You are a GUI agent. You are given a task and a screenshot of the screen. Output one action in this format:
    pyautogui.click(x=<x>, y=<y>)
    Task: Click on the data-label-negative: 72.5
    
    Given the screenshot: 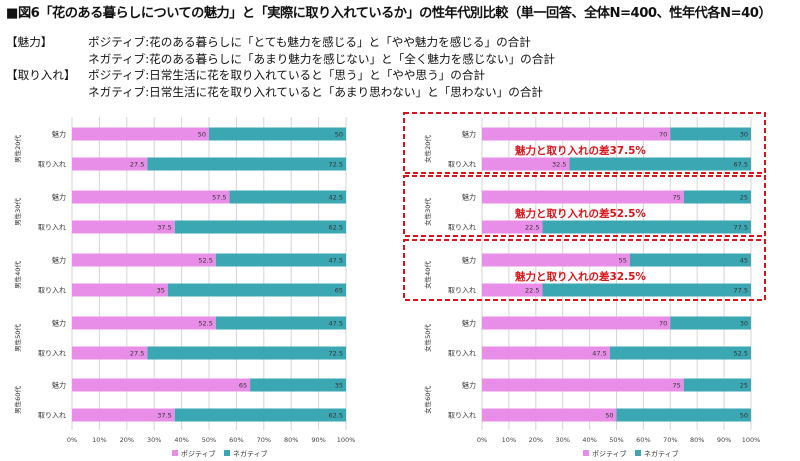 What is the action you would take?
    pyautogui.click(x=336, y=354)
    